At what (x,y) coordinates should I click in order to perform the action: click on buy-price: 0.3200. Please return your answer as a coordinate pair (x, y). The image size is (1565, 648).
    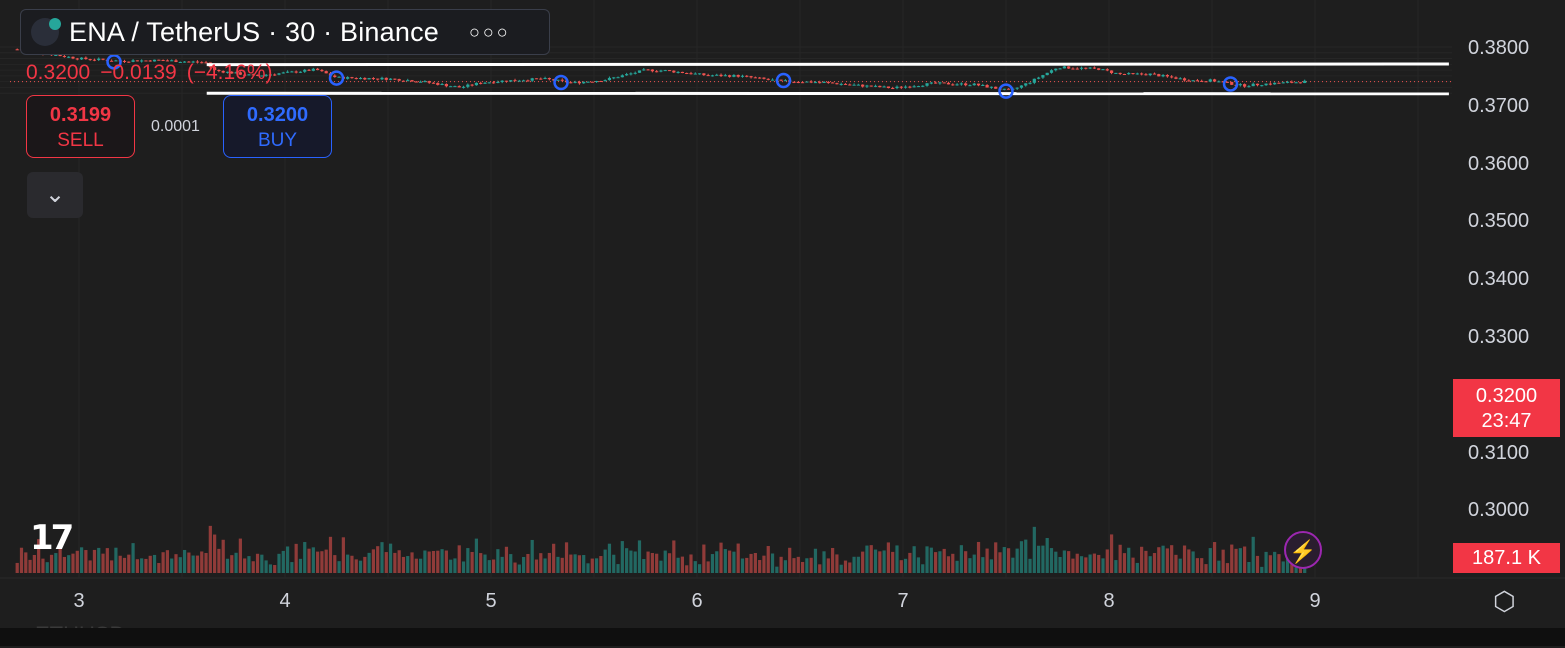
    Looking at the image, I should click on (277, 115).